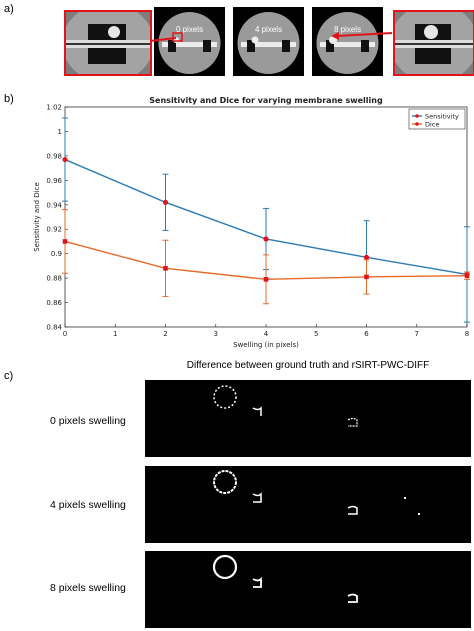  What do you see at coordinates (54, 181) in the screenshot?
I see `y-tick-label: 0.96` at bounding box center [54, 181].